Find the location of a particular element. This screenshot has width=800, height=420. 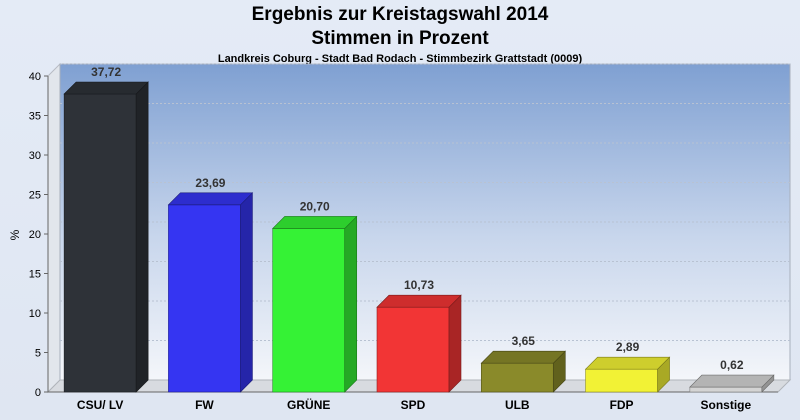

bar-fw is located at coordinates (210, 292).